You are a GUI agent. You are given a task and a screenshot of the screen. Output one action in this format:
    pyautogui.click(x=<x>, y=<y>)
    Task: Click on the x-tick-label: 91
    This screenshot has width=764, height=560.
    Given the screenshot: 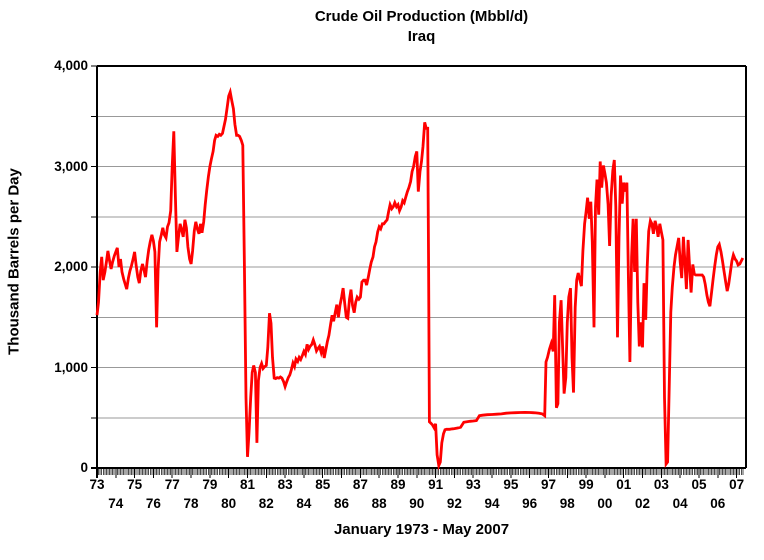 What is the action you would take?
    pyautogui.click(x=436, y=484)
    